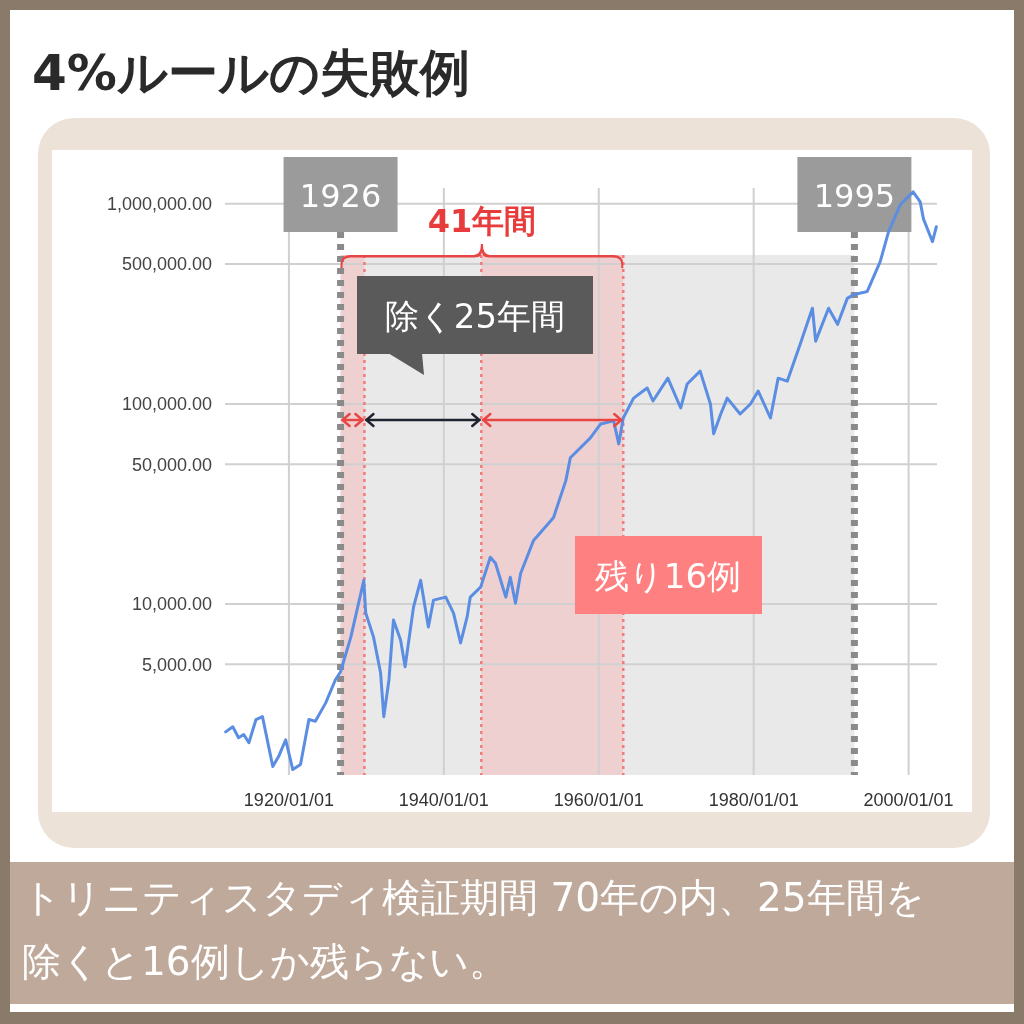  What do you see at coordinates (171, 604) in the screenshot?
I see `y-tick-label: 10,000.00` at bounding box center [171, 604].